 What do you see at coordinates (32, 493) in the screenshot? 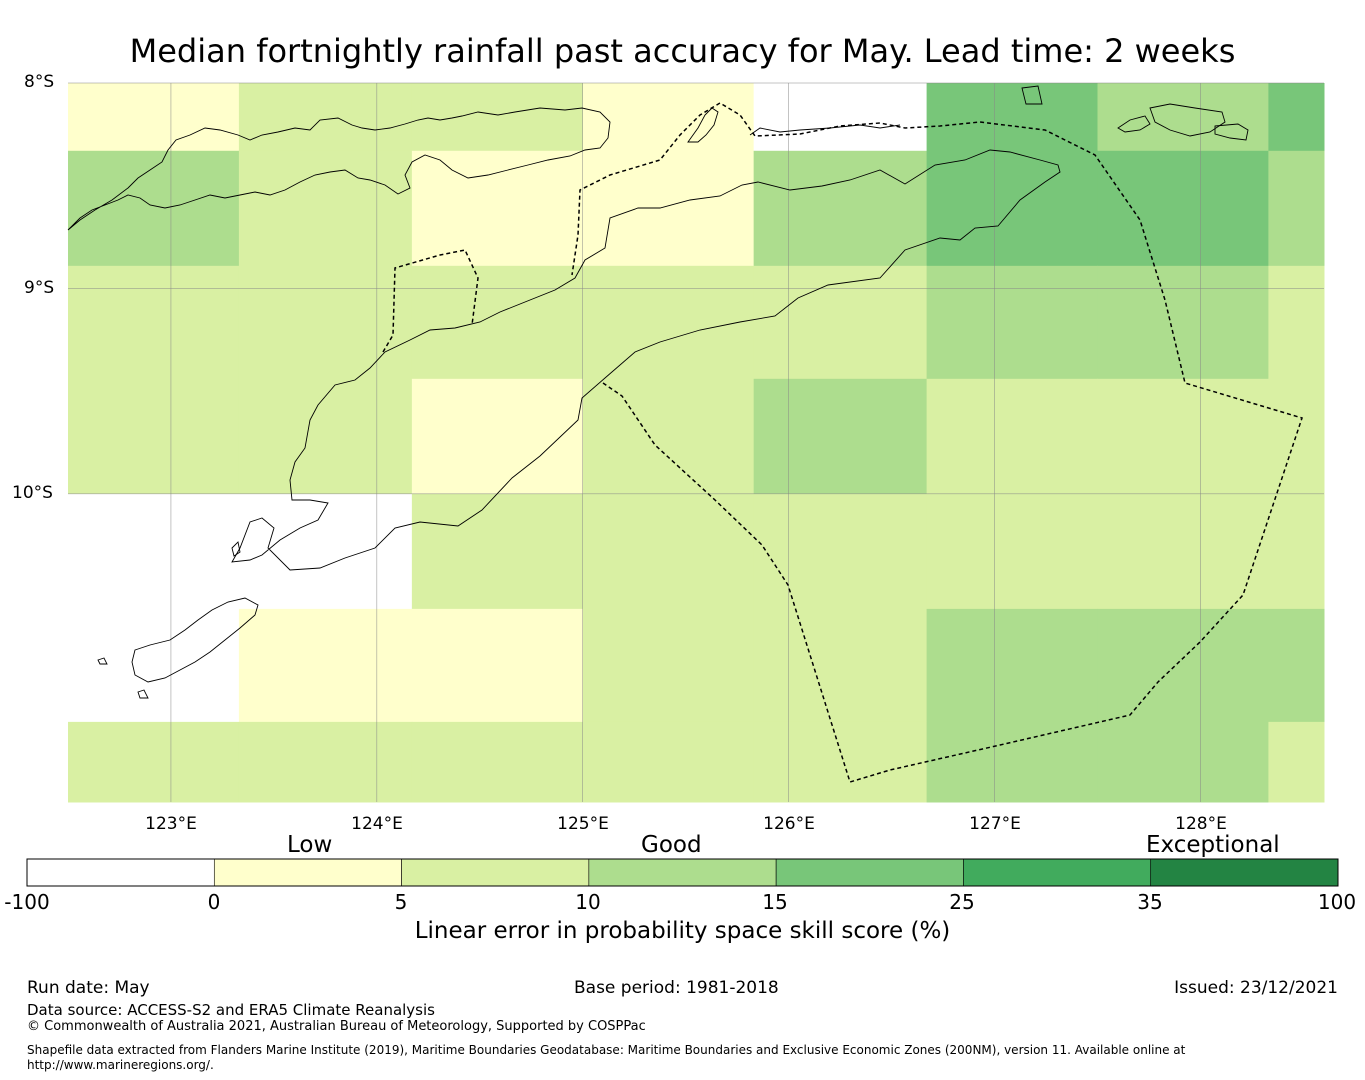
I see `lat-label-10s: 10°S` at bounding box center [32, 493].